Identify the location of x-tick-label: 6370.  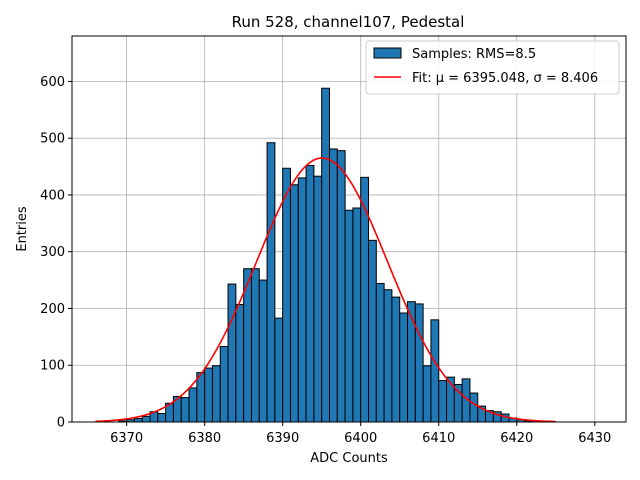
(126, 438).